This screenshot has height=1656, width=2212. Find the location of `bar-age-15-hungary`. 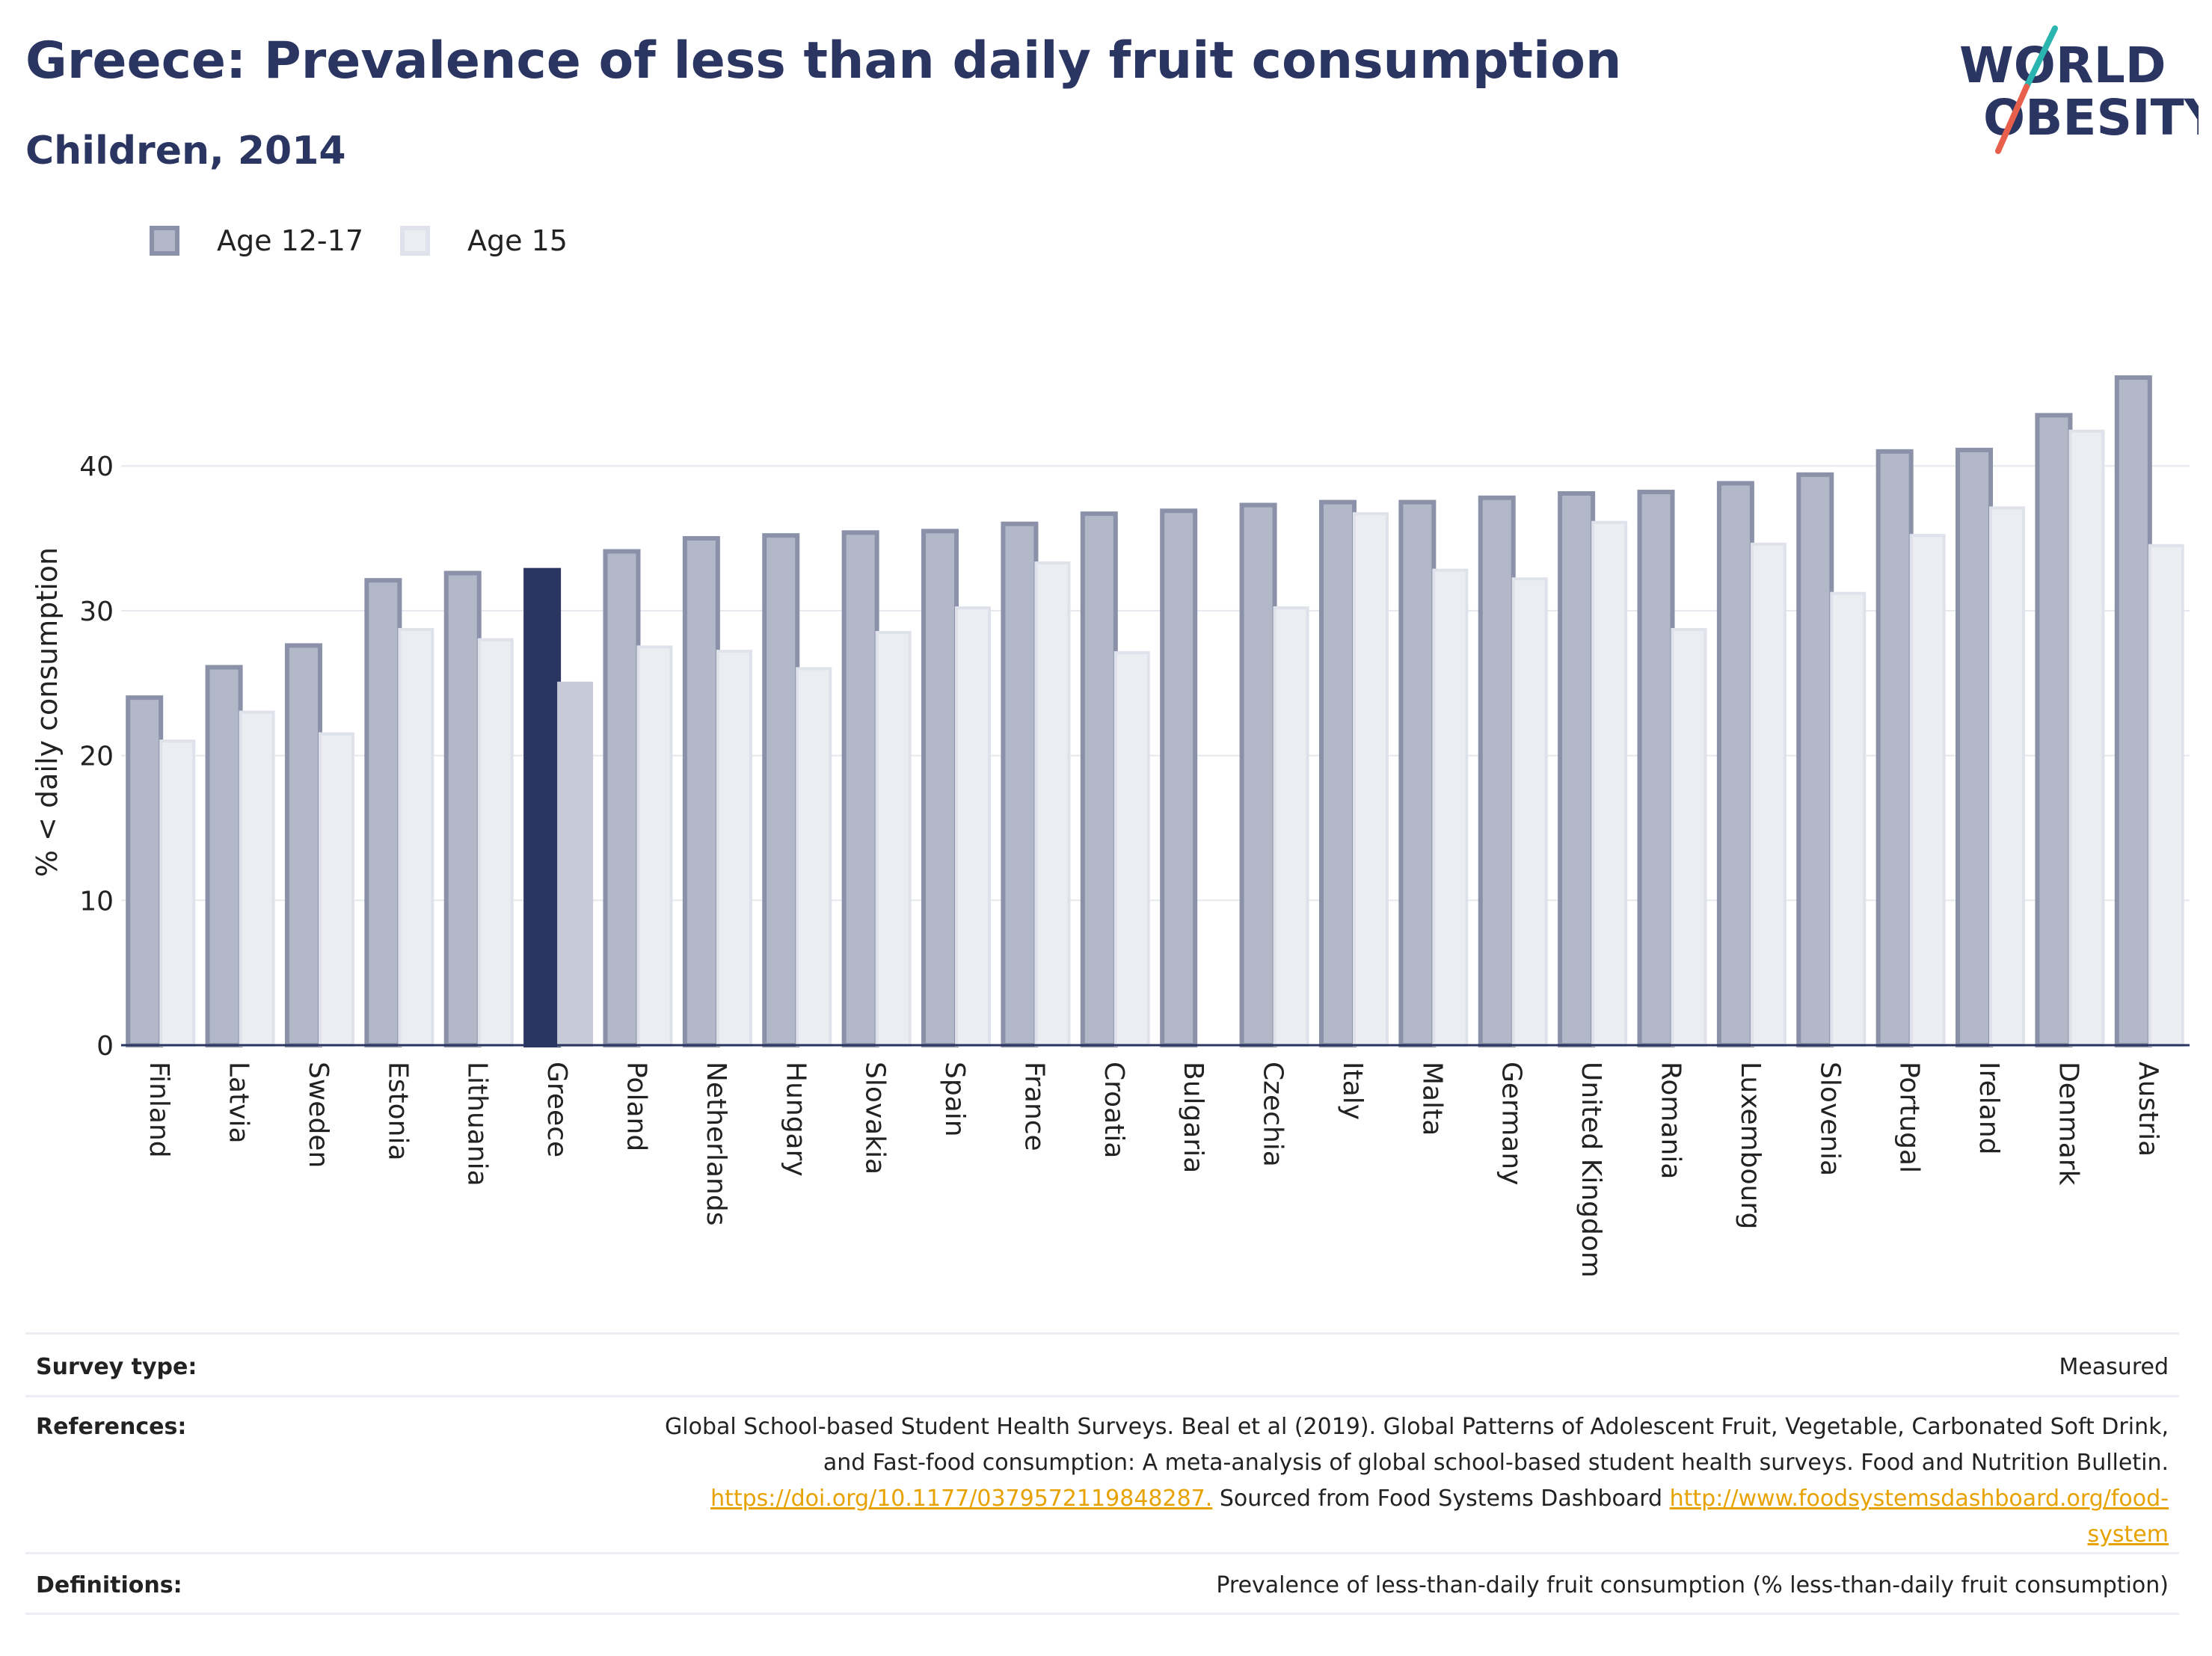

bar-age-15-hungary is located at coordinates (814, 857).